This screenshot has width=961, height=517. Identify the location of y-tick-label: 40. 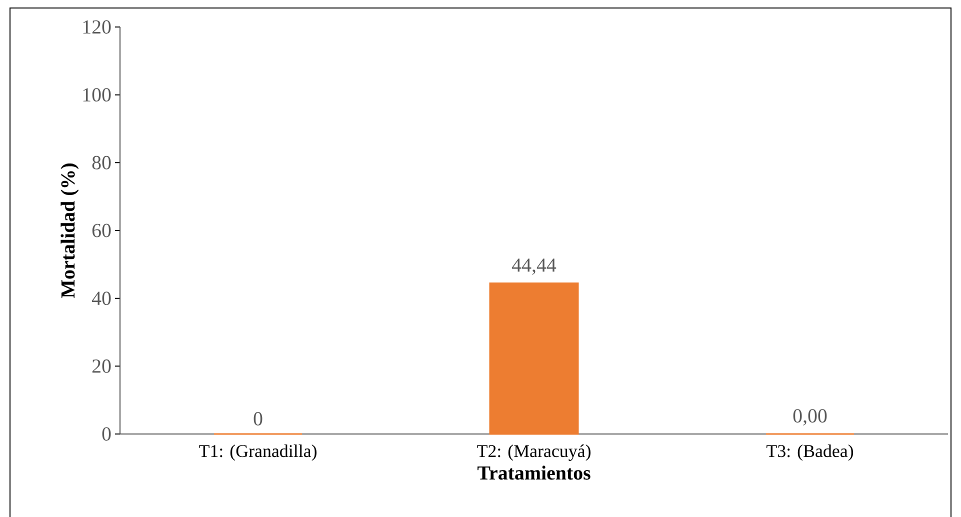
(101, 299).